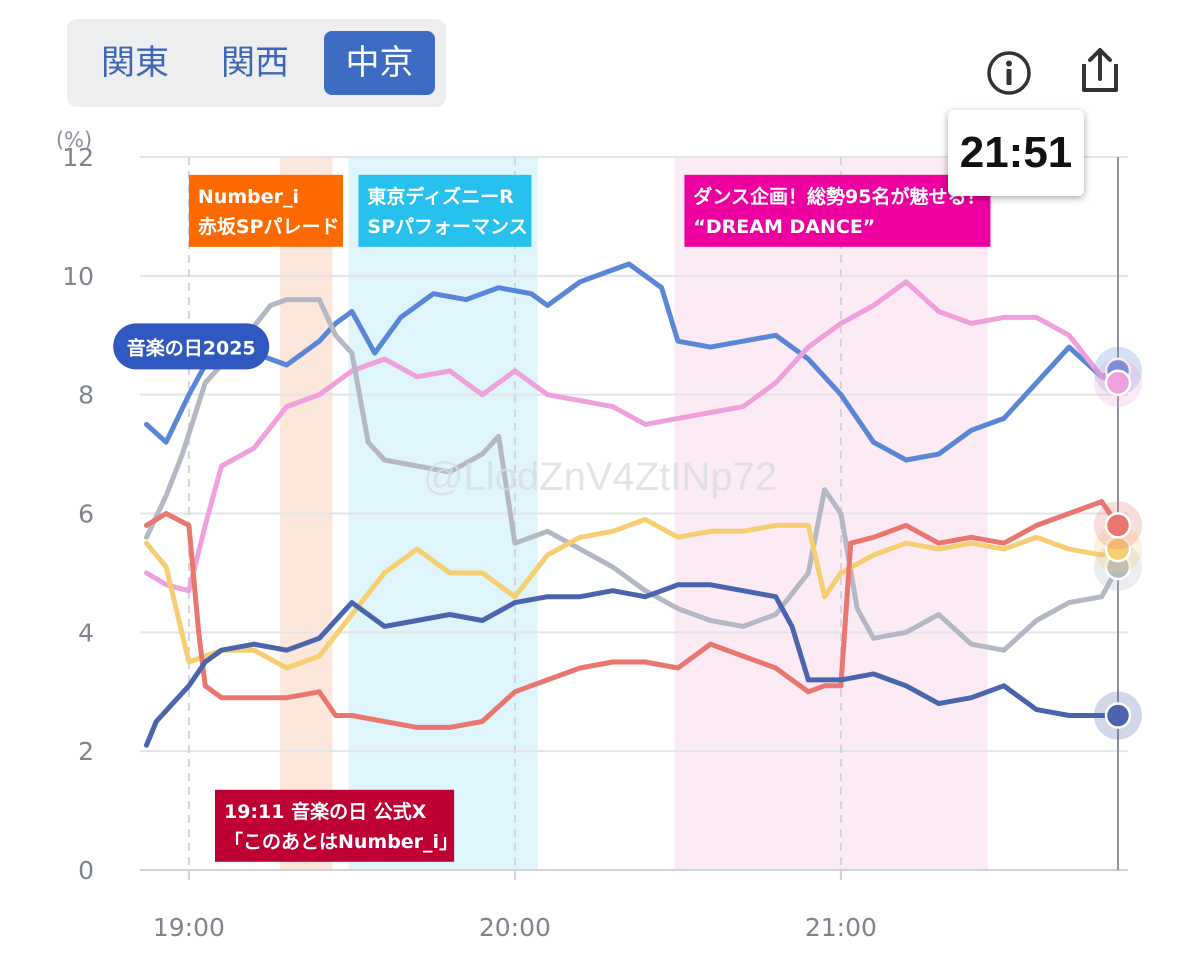  I want to click on x-tick-label: 20:00, so click(515, 927).